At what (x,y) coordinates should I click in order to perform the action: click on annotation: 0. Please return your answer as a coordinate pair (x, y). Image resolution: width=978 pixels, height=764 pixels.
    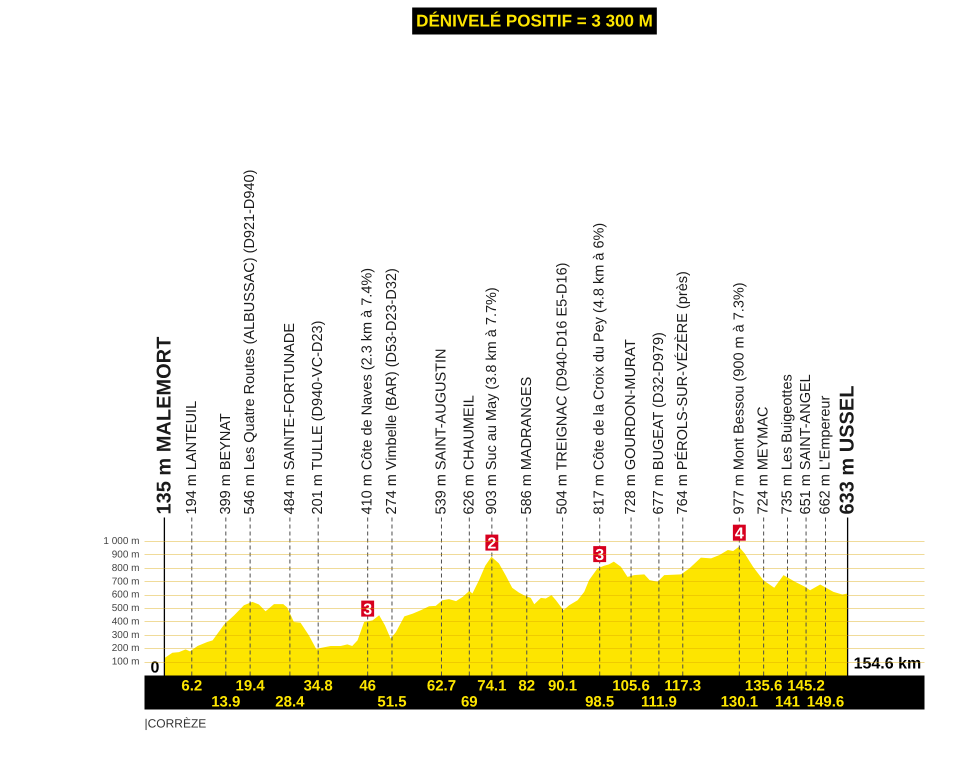
    Looking at the image, I should click on (155, 668).